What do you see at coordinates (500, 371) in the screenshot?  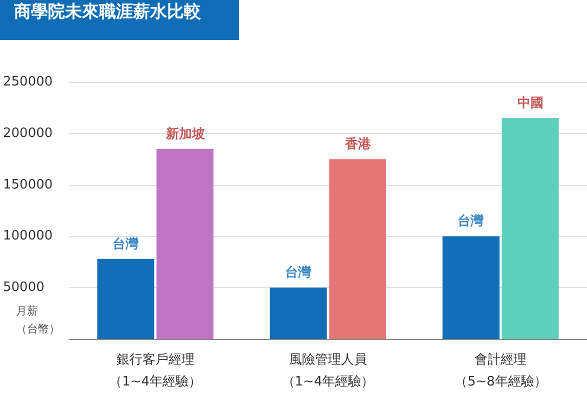 I see `x-tick-label: 會計經理（5~8年經驗）` at bounding box center [500, 371].